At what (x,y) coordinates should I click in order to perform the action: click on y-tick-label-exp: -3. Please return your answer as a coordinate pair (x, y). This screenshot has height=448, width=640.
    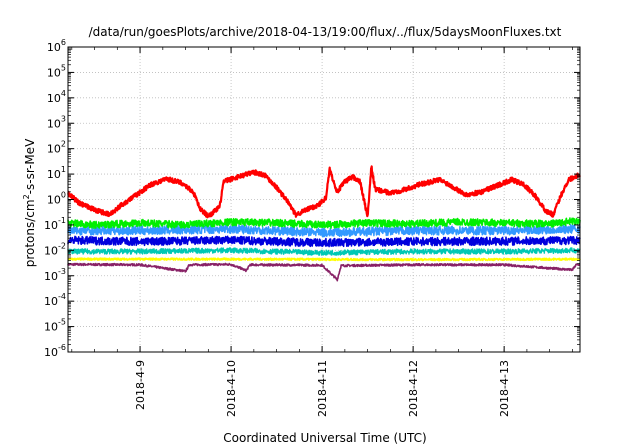
    Looking at the image, I should click on (62, 271).